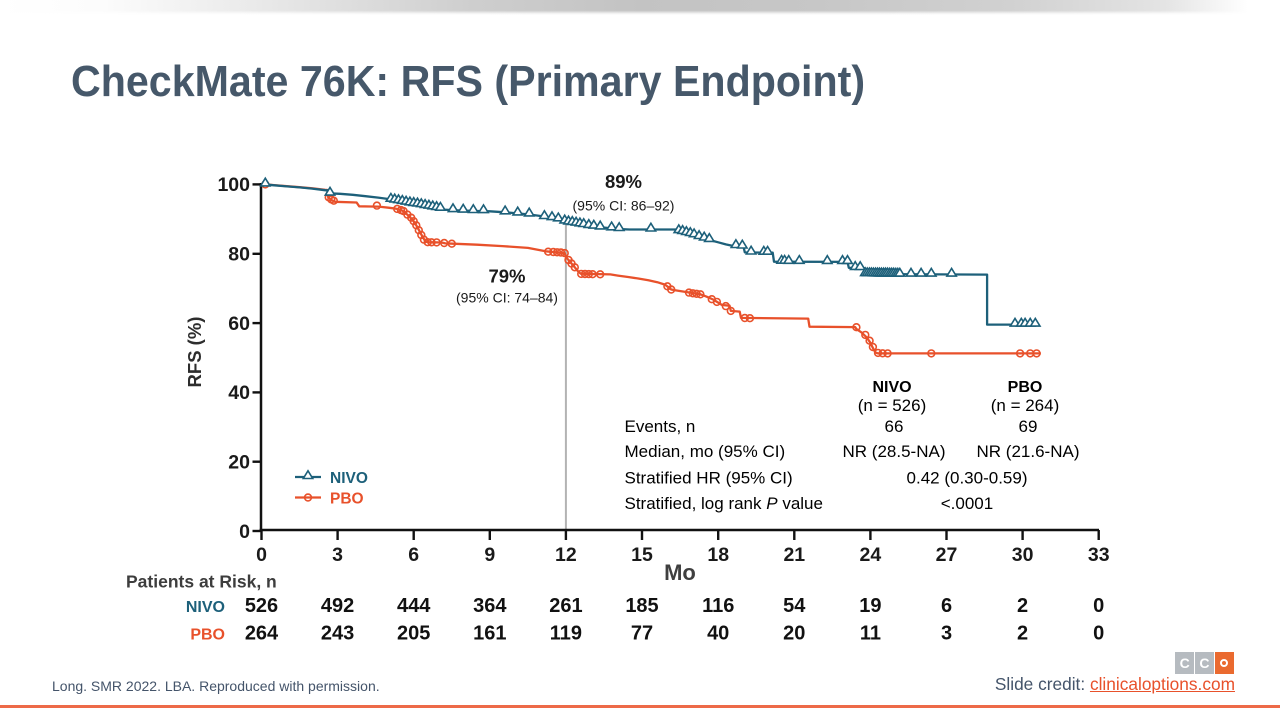 This screenshot has height=720, width=1280. Describe the element at coordinates (507, 298) in the screenshot. I see `svg-text: (95% CI: 74–84)` at that location.